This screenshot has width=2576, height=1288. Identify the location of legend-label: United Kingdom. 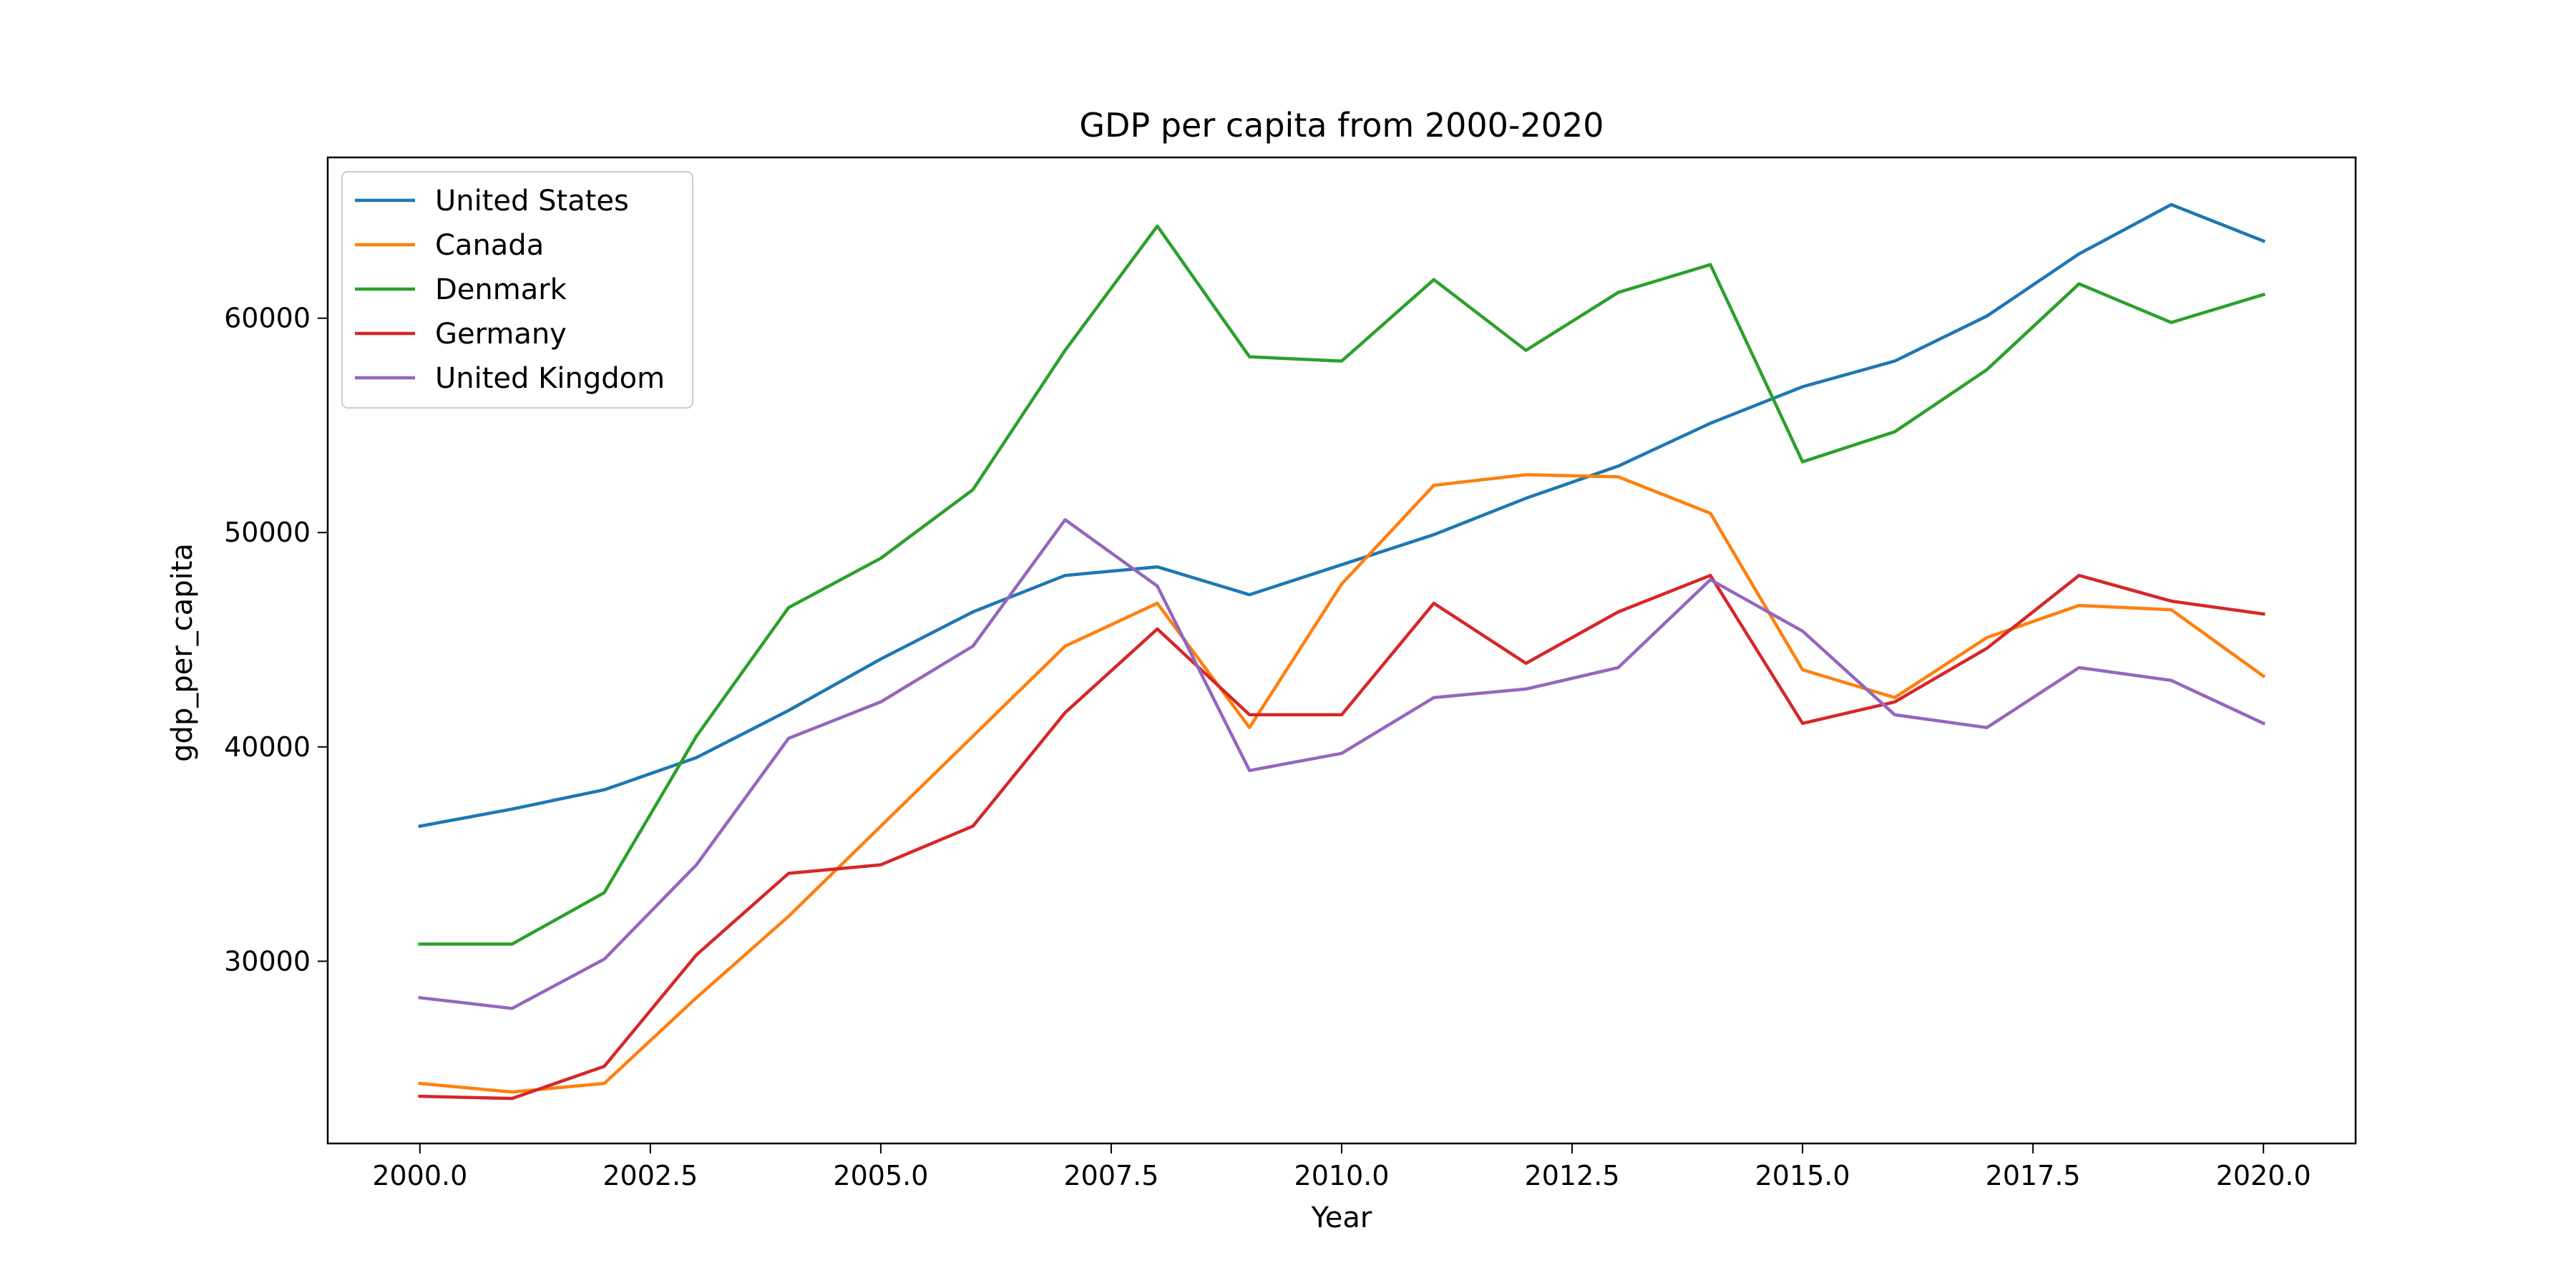
(550, 378).